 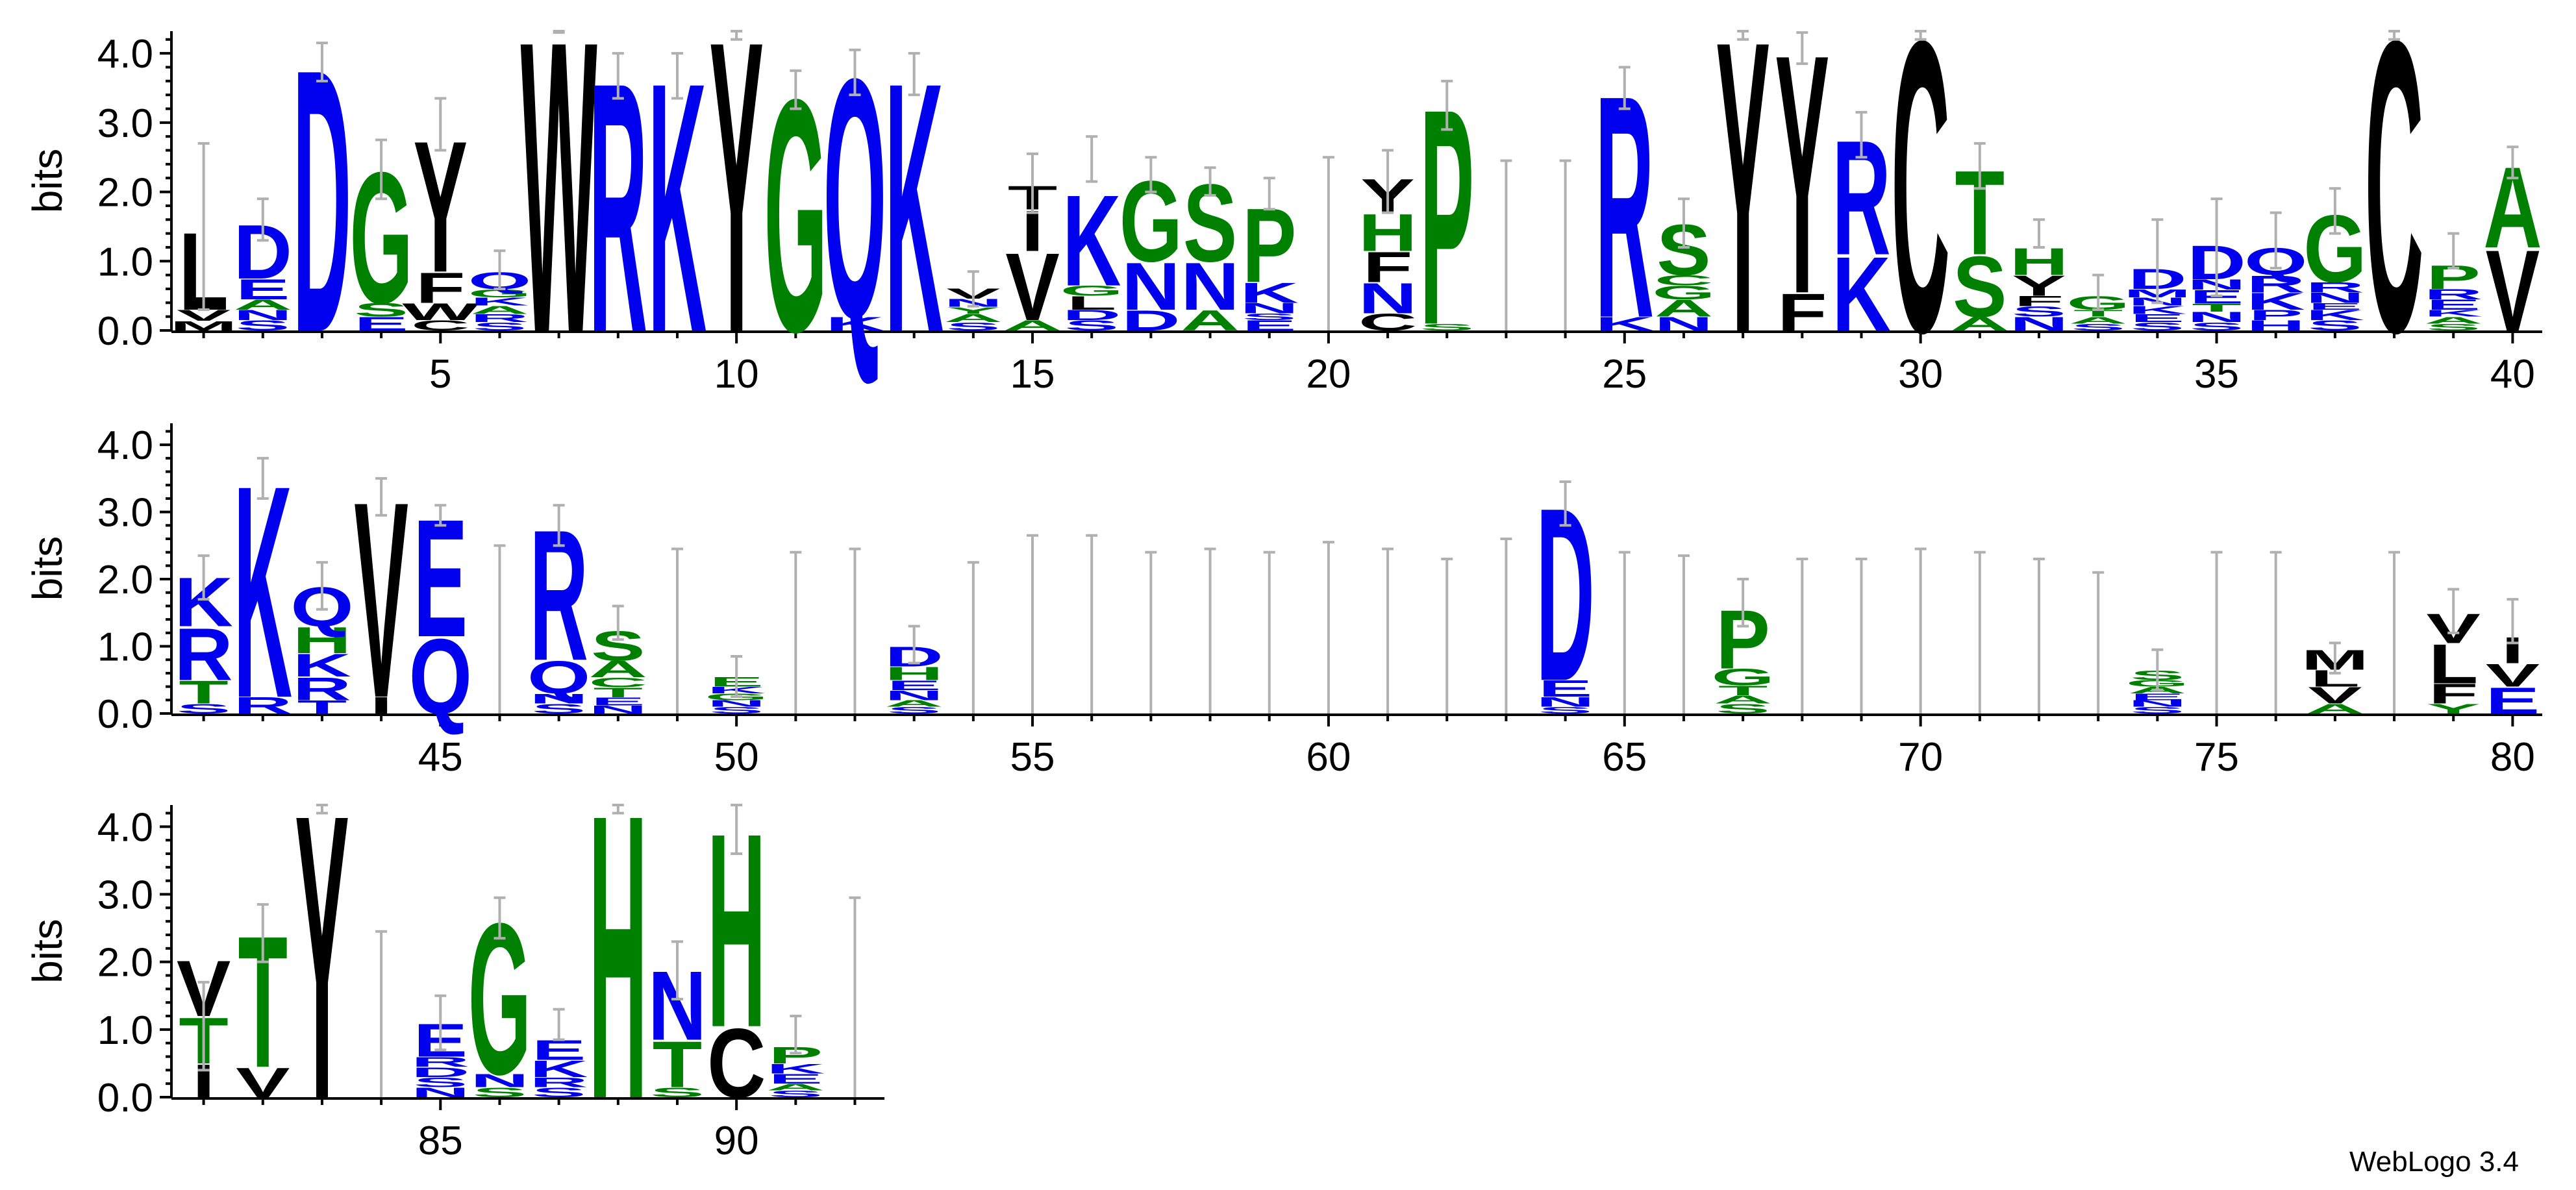 What do you see at coordinates (204, 326) in the screenshot?
I see `logo-letter: M` at bounding box center [204, 326].